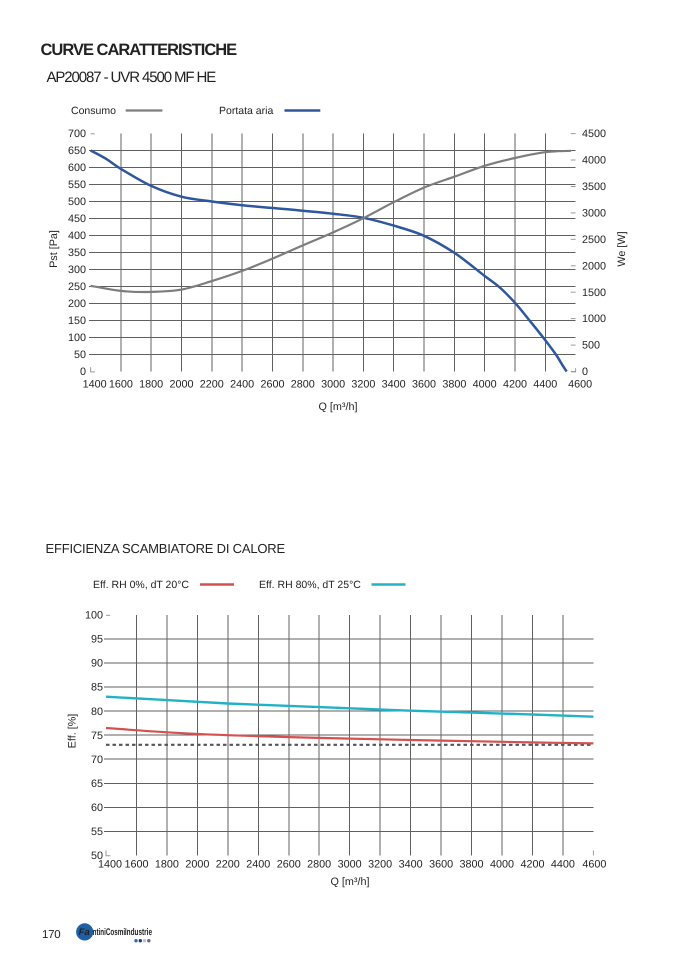 The height and width of the screenshot is (958, 677). What do you see at coordinates (141, 585) in the screenshot?
I see `svg-text: Eff. RH 0%, dT 20°C` at bounding box center [141, 585].